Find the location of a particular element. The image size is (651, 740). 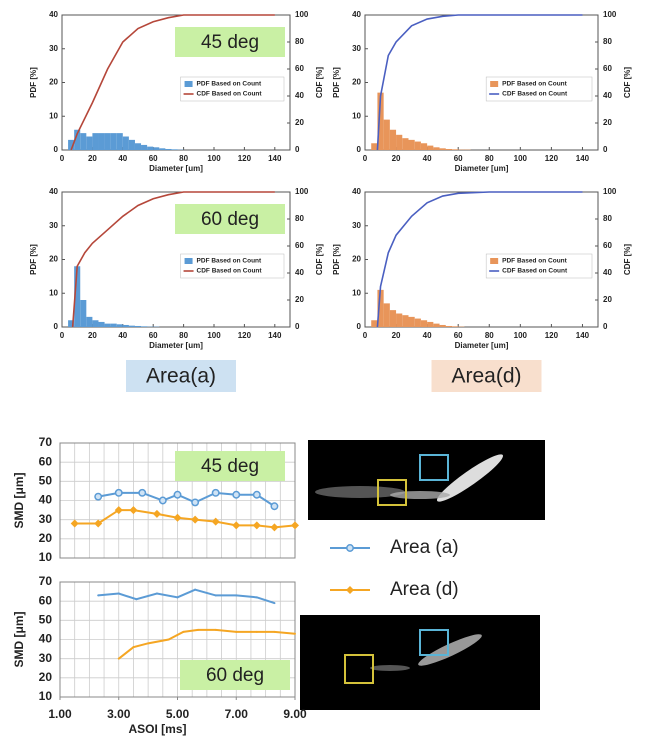

plot-frame is located at coordinates (177, 500).